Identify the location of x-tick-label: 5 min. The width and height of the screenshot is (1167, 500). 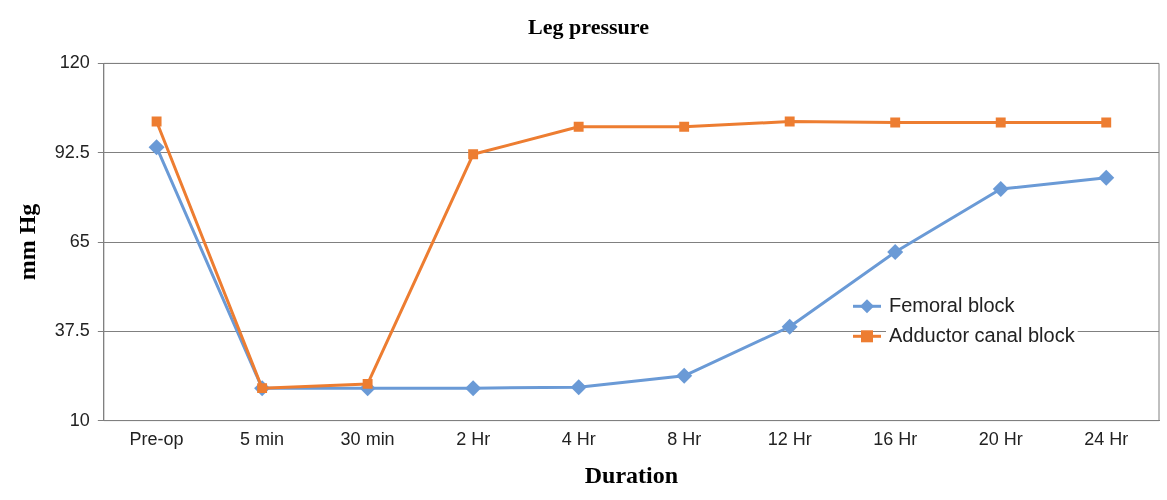
(262, 439).